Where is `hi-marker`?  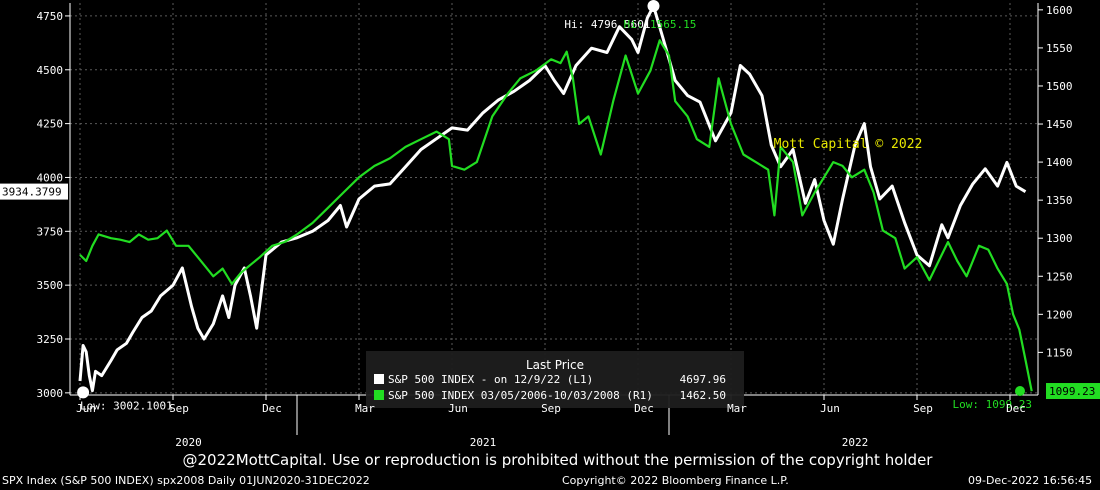
hi-marker is located at coordinates (653, 6).